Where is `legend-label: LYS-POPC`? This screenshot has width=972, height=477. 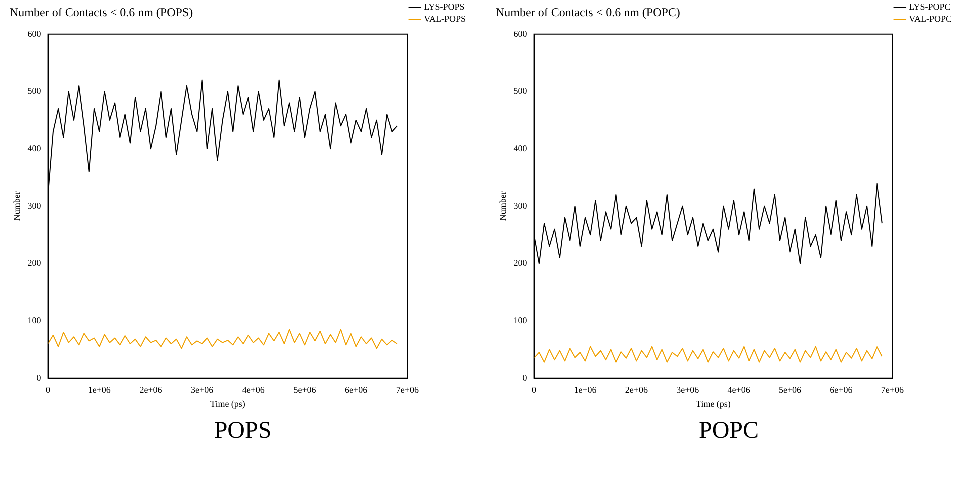 legend-label: LYS-POPC is located at coordinates (930, 7).